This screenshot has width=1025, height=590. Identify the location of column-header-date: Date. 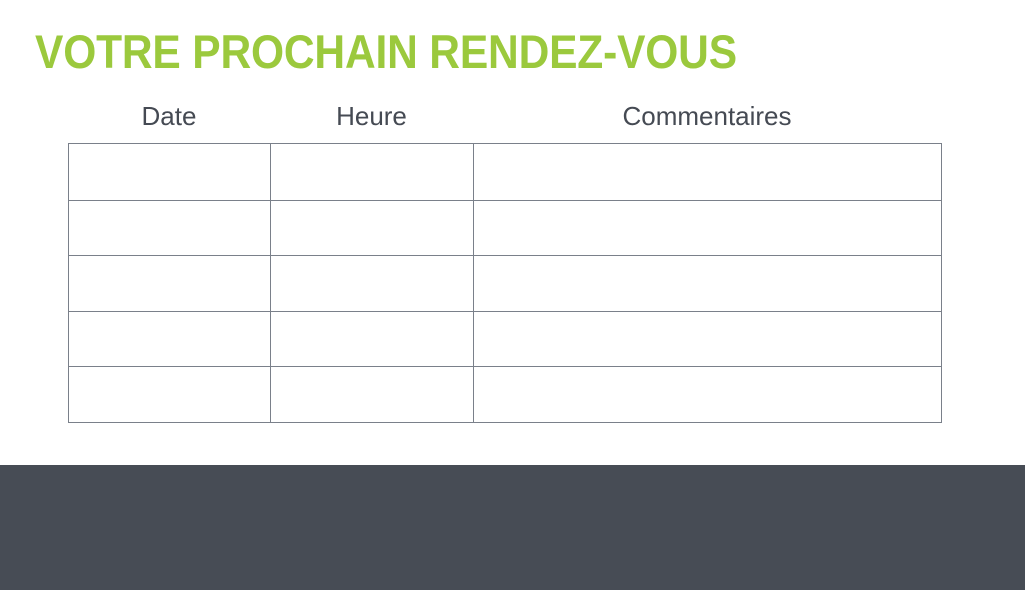
(169, 116).